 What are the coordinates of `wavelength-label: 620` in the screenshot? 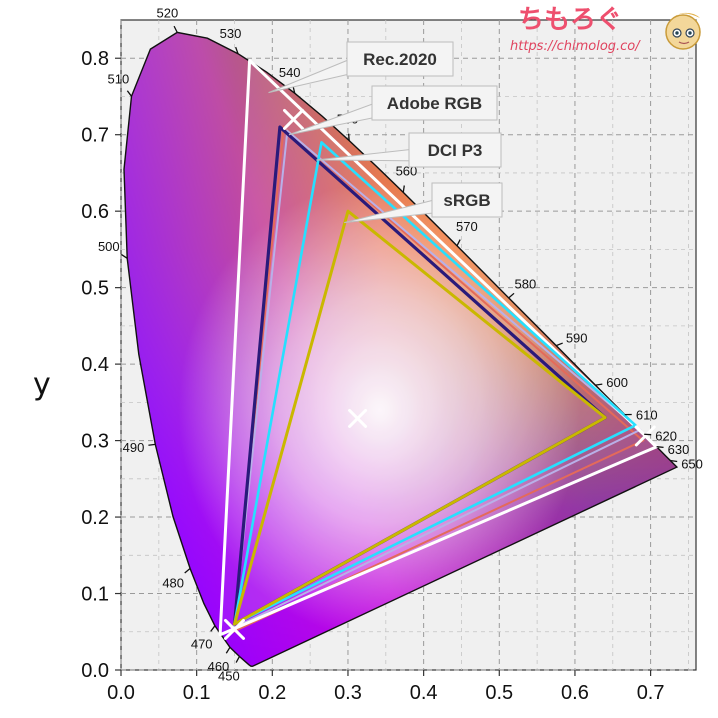 It's located at (666, 436).